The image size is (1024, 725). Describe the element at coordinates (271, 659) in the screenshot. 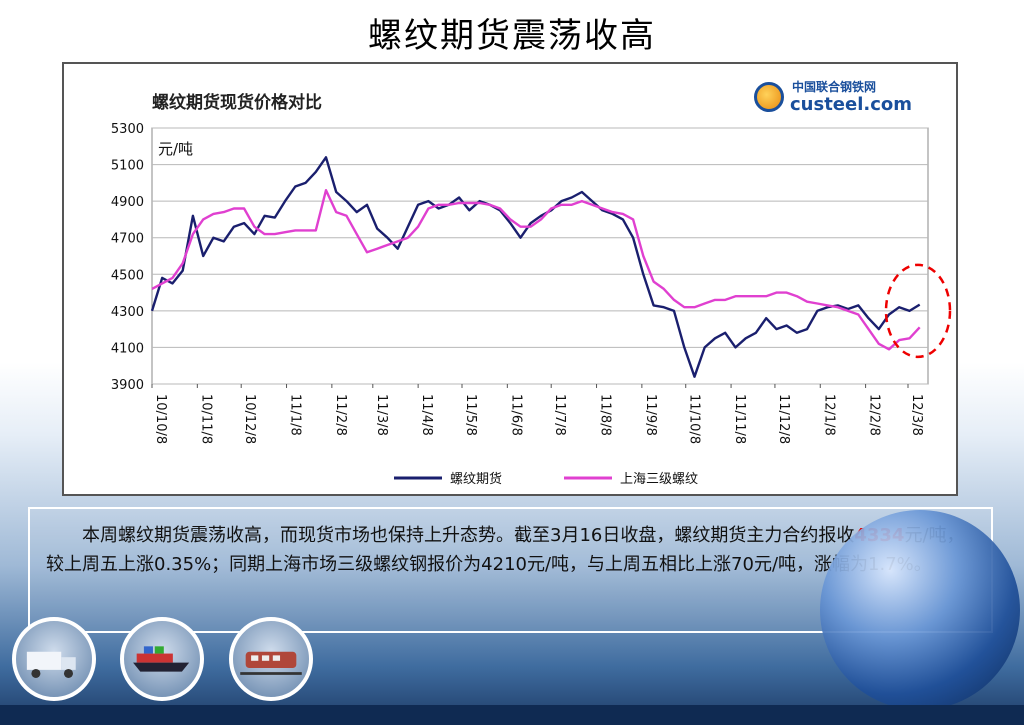

I see `train-icon` at that location.